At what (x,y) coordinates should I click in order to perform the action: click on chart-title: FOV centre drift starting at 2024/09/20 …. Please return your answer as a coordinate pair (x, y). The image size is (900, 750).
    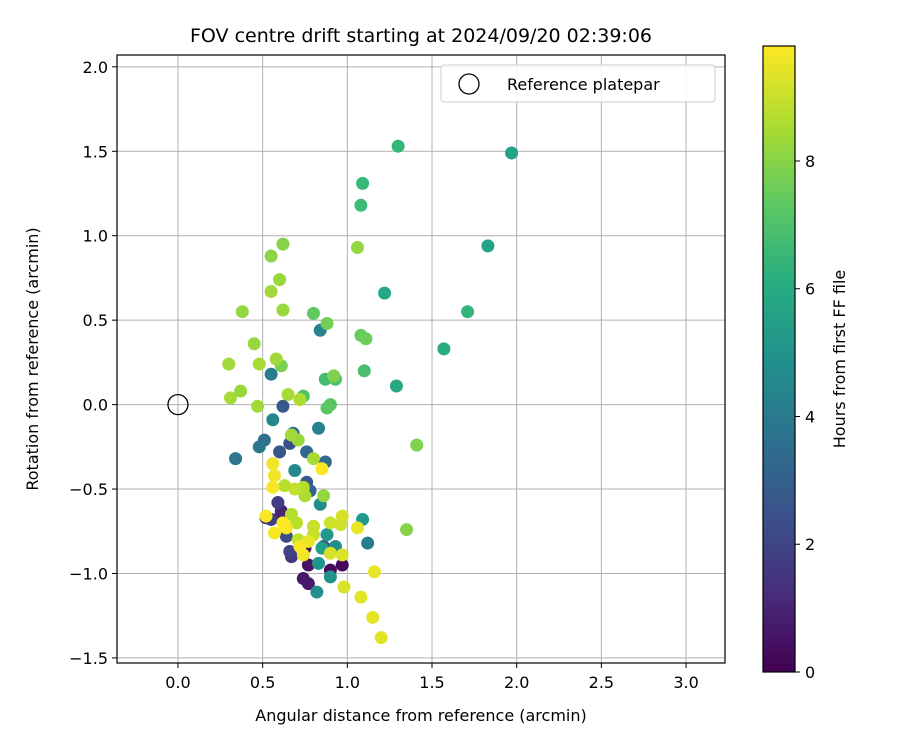
    Looking at the image, I should click on (421, 36).